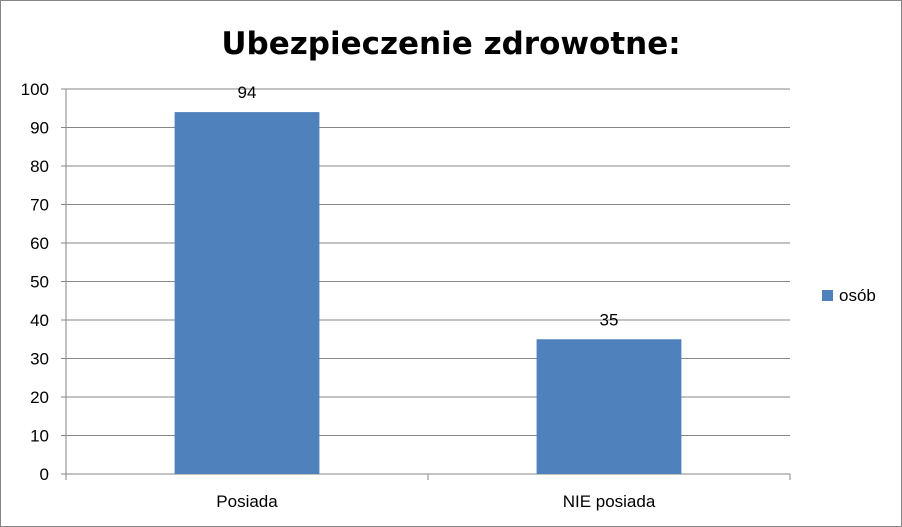 The width and height of the screenshot is (902, 527). I want to click on y-tick-label: 90, so click(39, 128).